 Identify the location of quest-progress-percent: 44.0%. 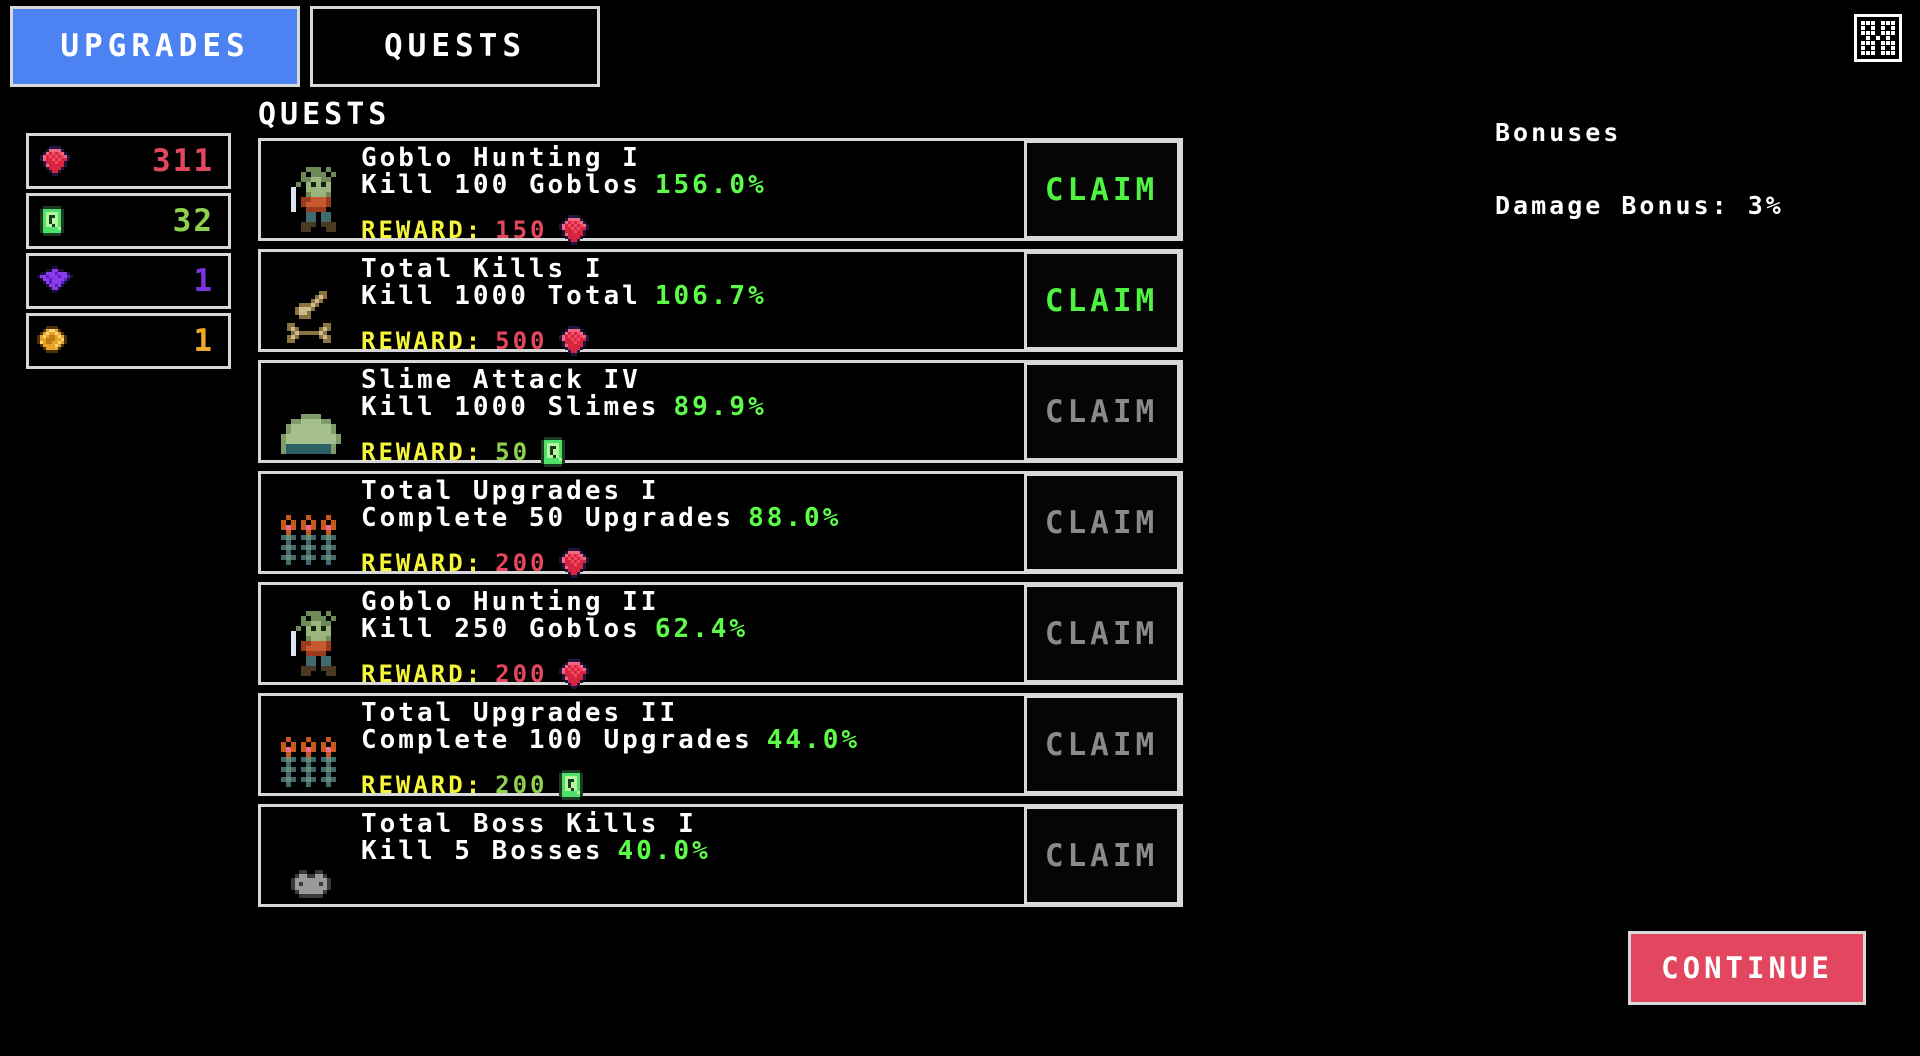
(813, 740).